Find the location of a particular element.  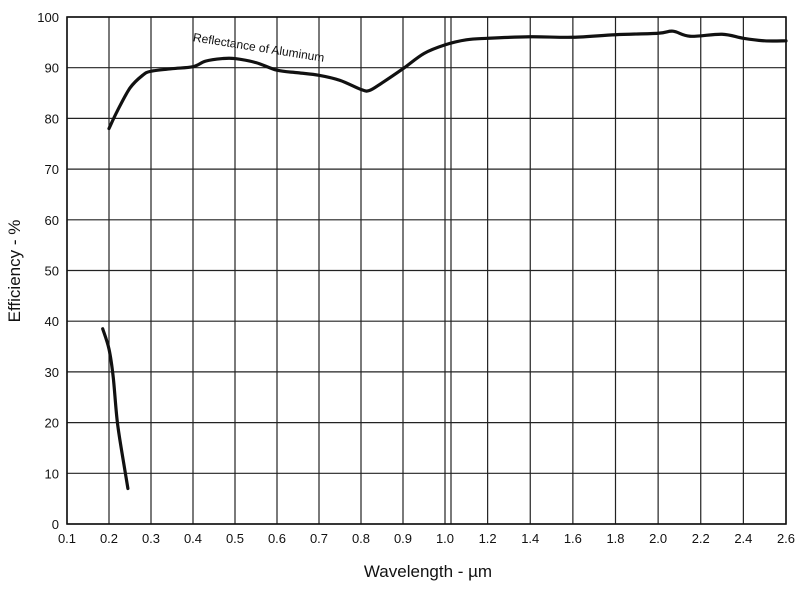

y-tick-label: 40 is located at coordinates (52, 321).